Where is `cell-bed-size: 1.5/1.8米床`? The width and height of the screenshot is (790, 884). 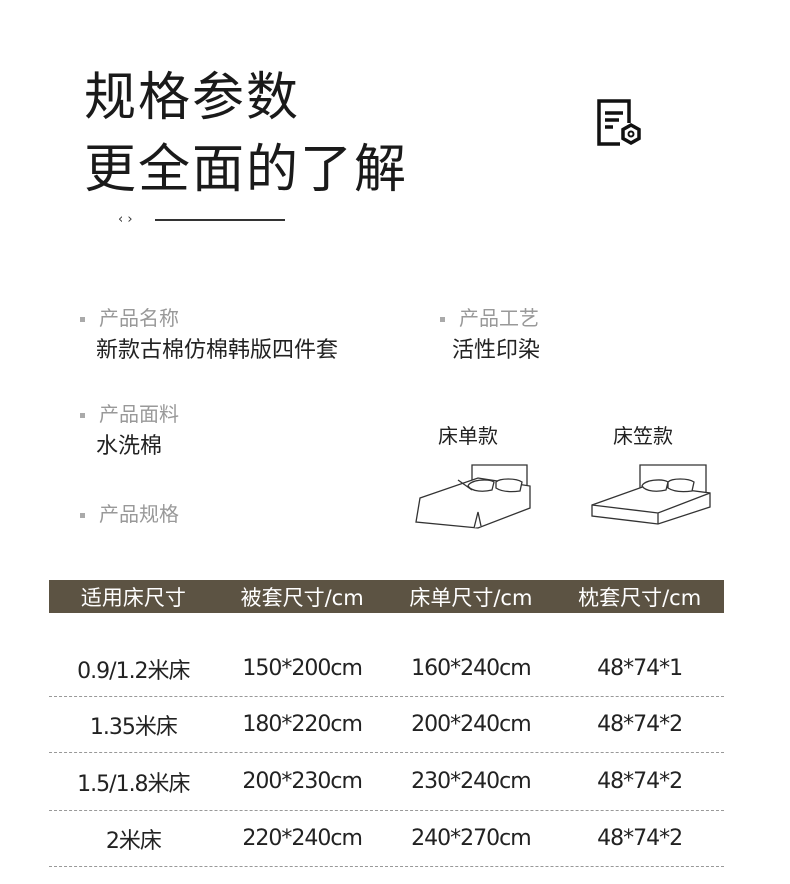 cell-bed-size: 1.5/1.8米床 is located at coordinates (133, 784).